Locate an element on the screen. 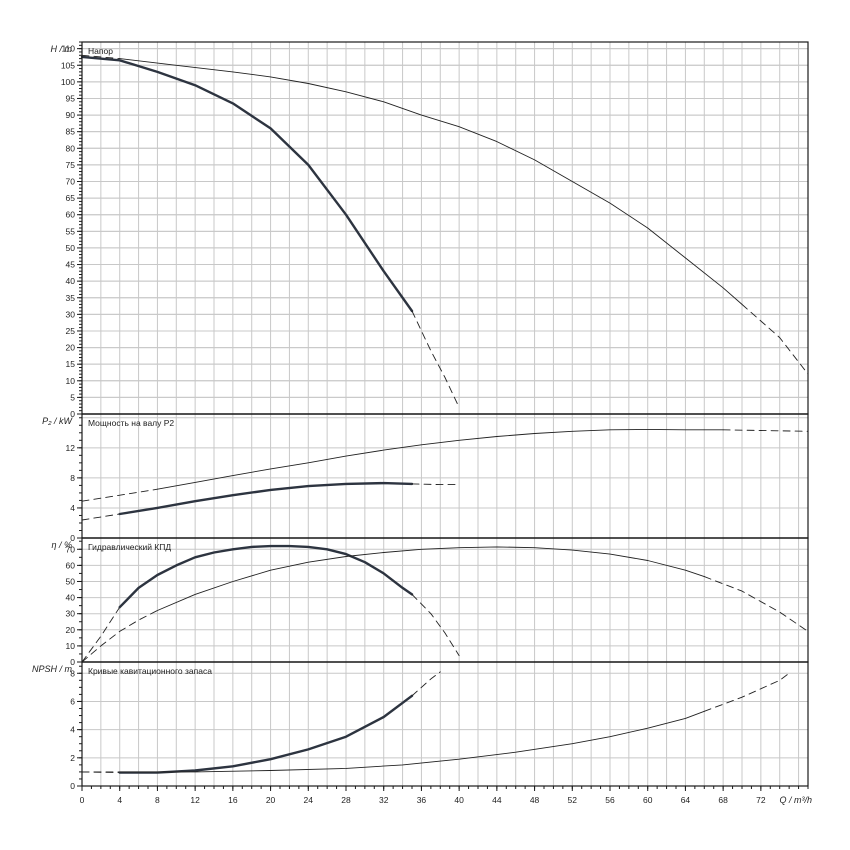  y-tick-label: 45 is located at coordinates (71, 265).